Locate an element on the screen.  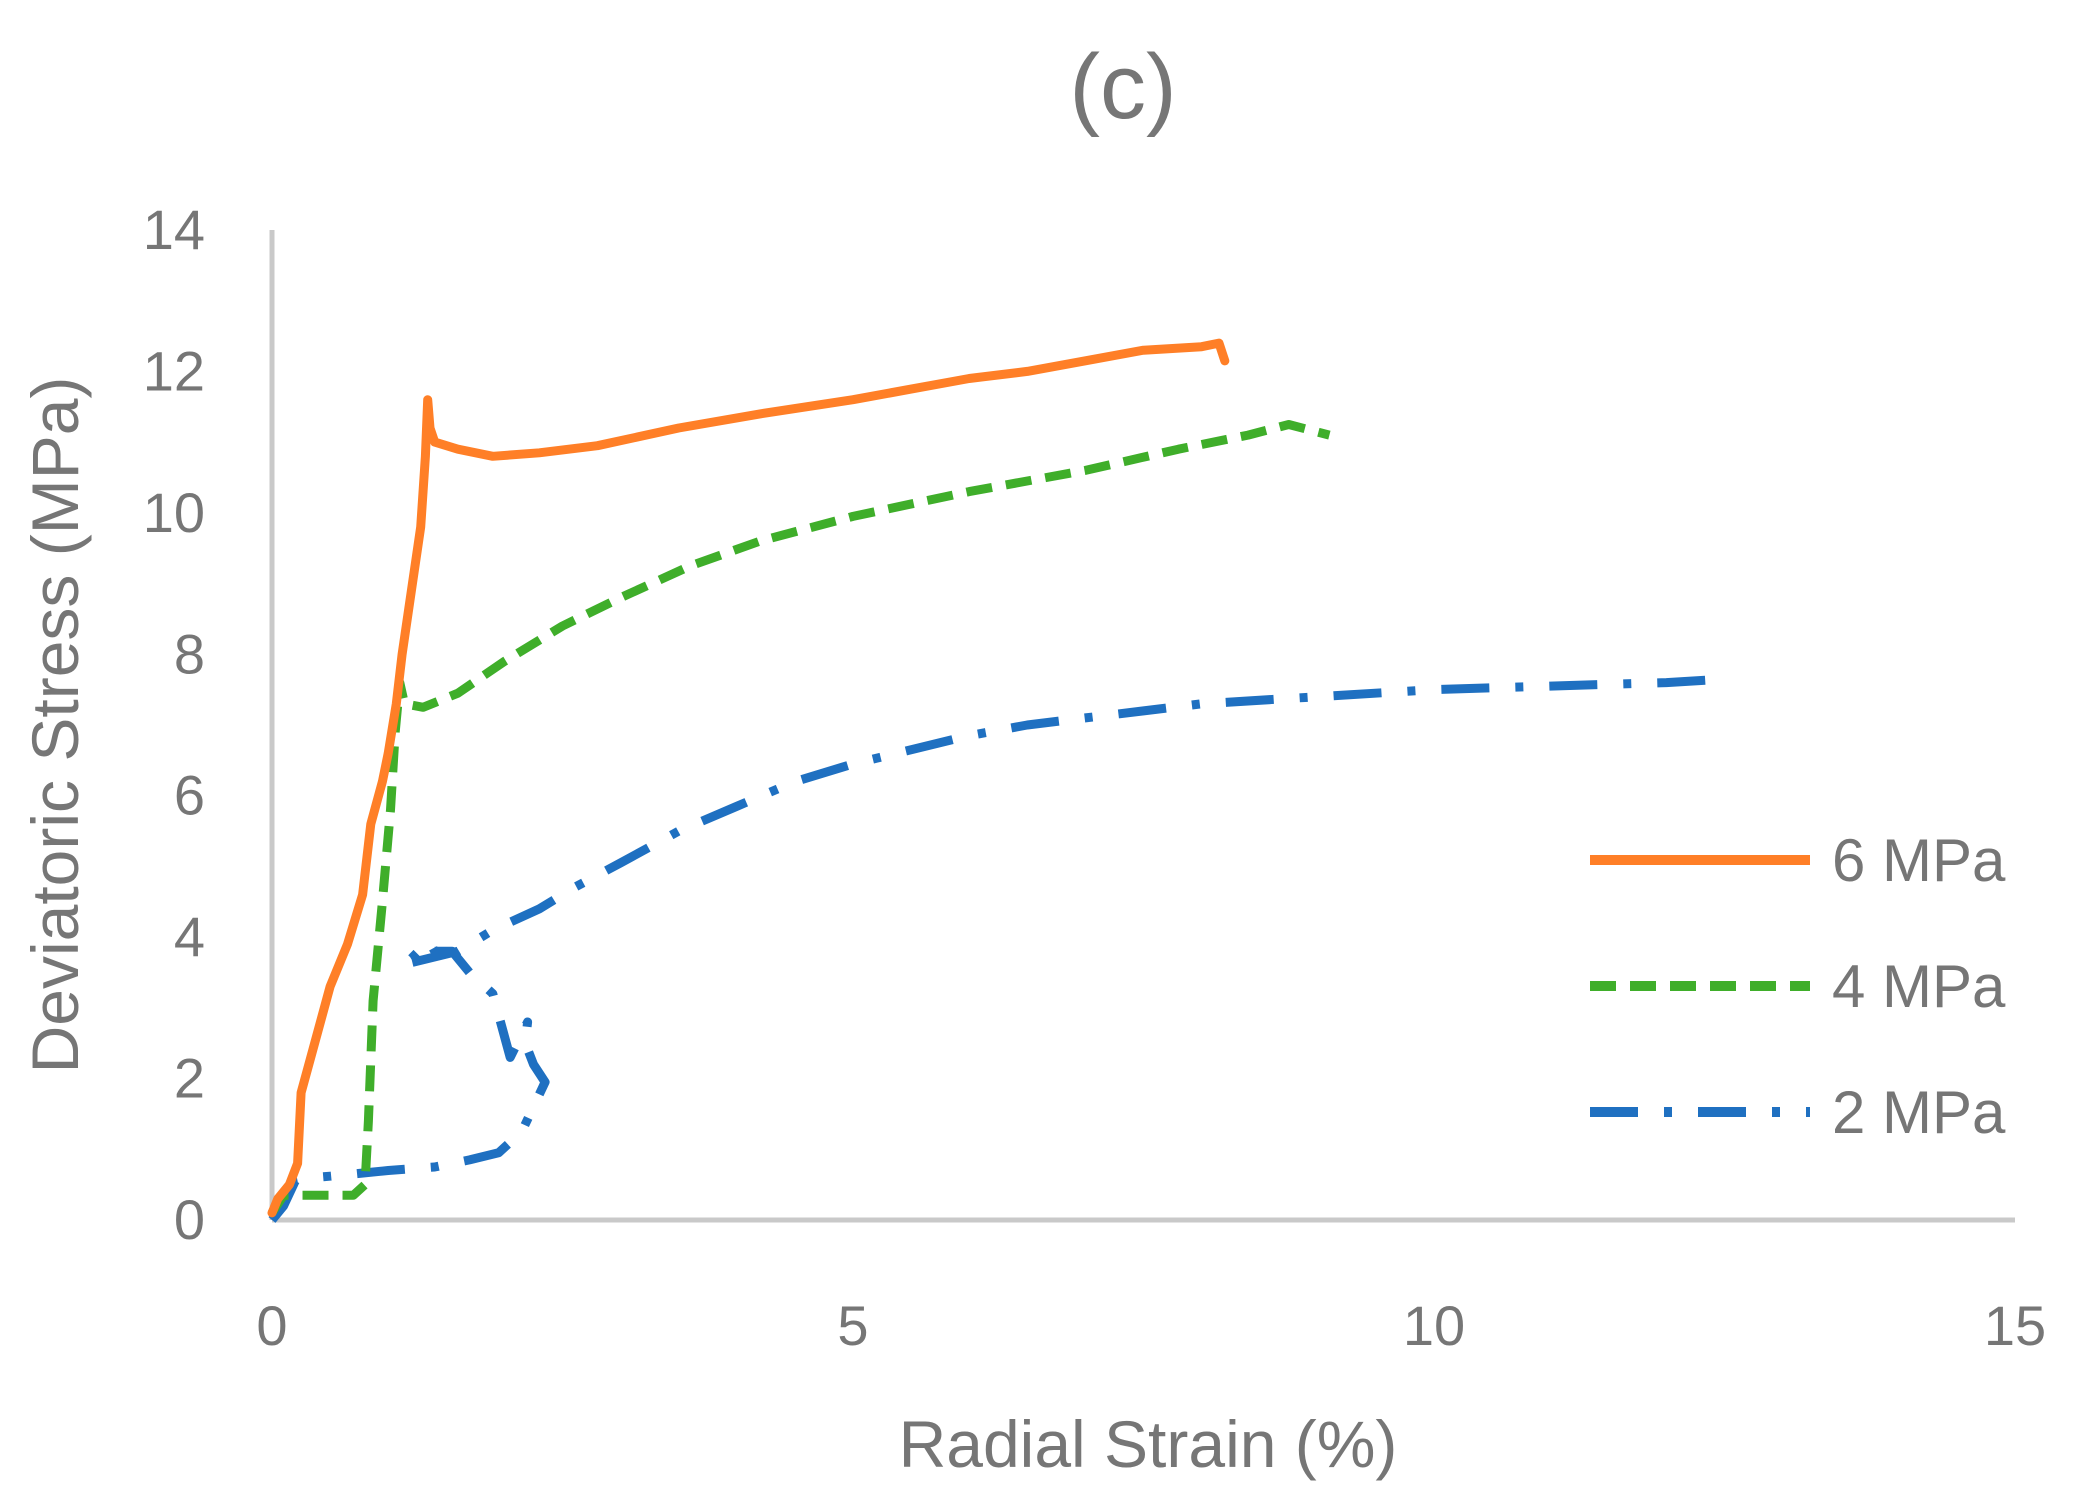
y-axis-title: Deviatoric Stress (MPa) is located at coordinates (55, 725).